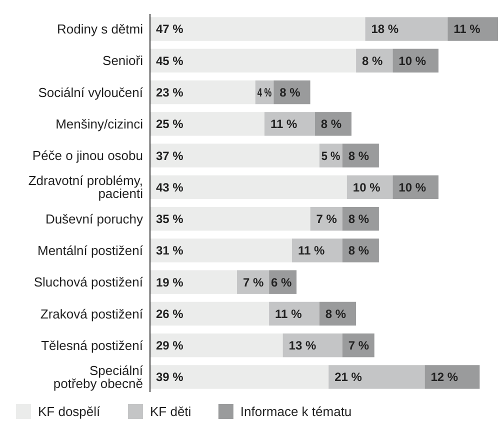  What do you see at coordinates (170, 124) in the screenshot?
I see `data-label: 25 %` at bounding box center [170, 124].